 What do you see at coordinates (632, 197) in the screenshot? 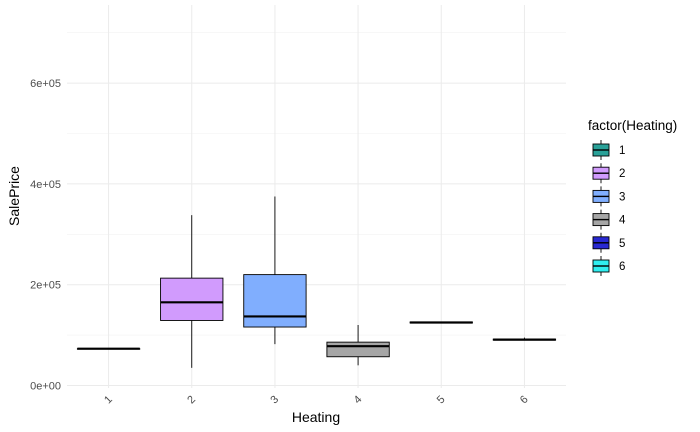
I see `legend: factor(Heating) 1 2 3 4 5 6` at bounding box center [632, 197].